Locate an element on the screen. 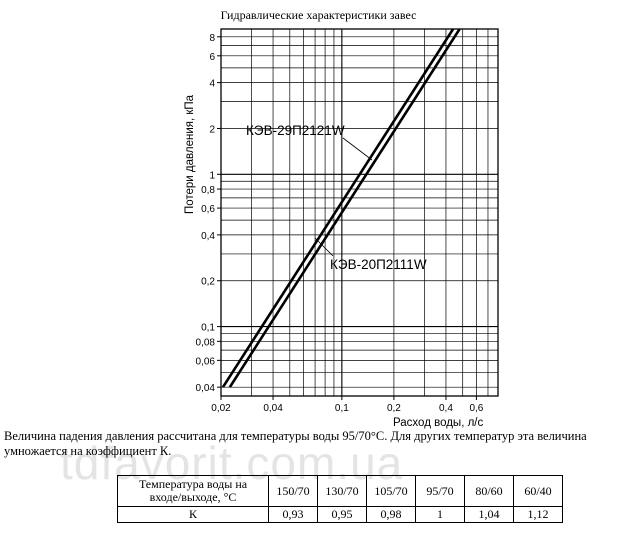  y-tick-label: 0,2 is located at coordinates (208, 282).